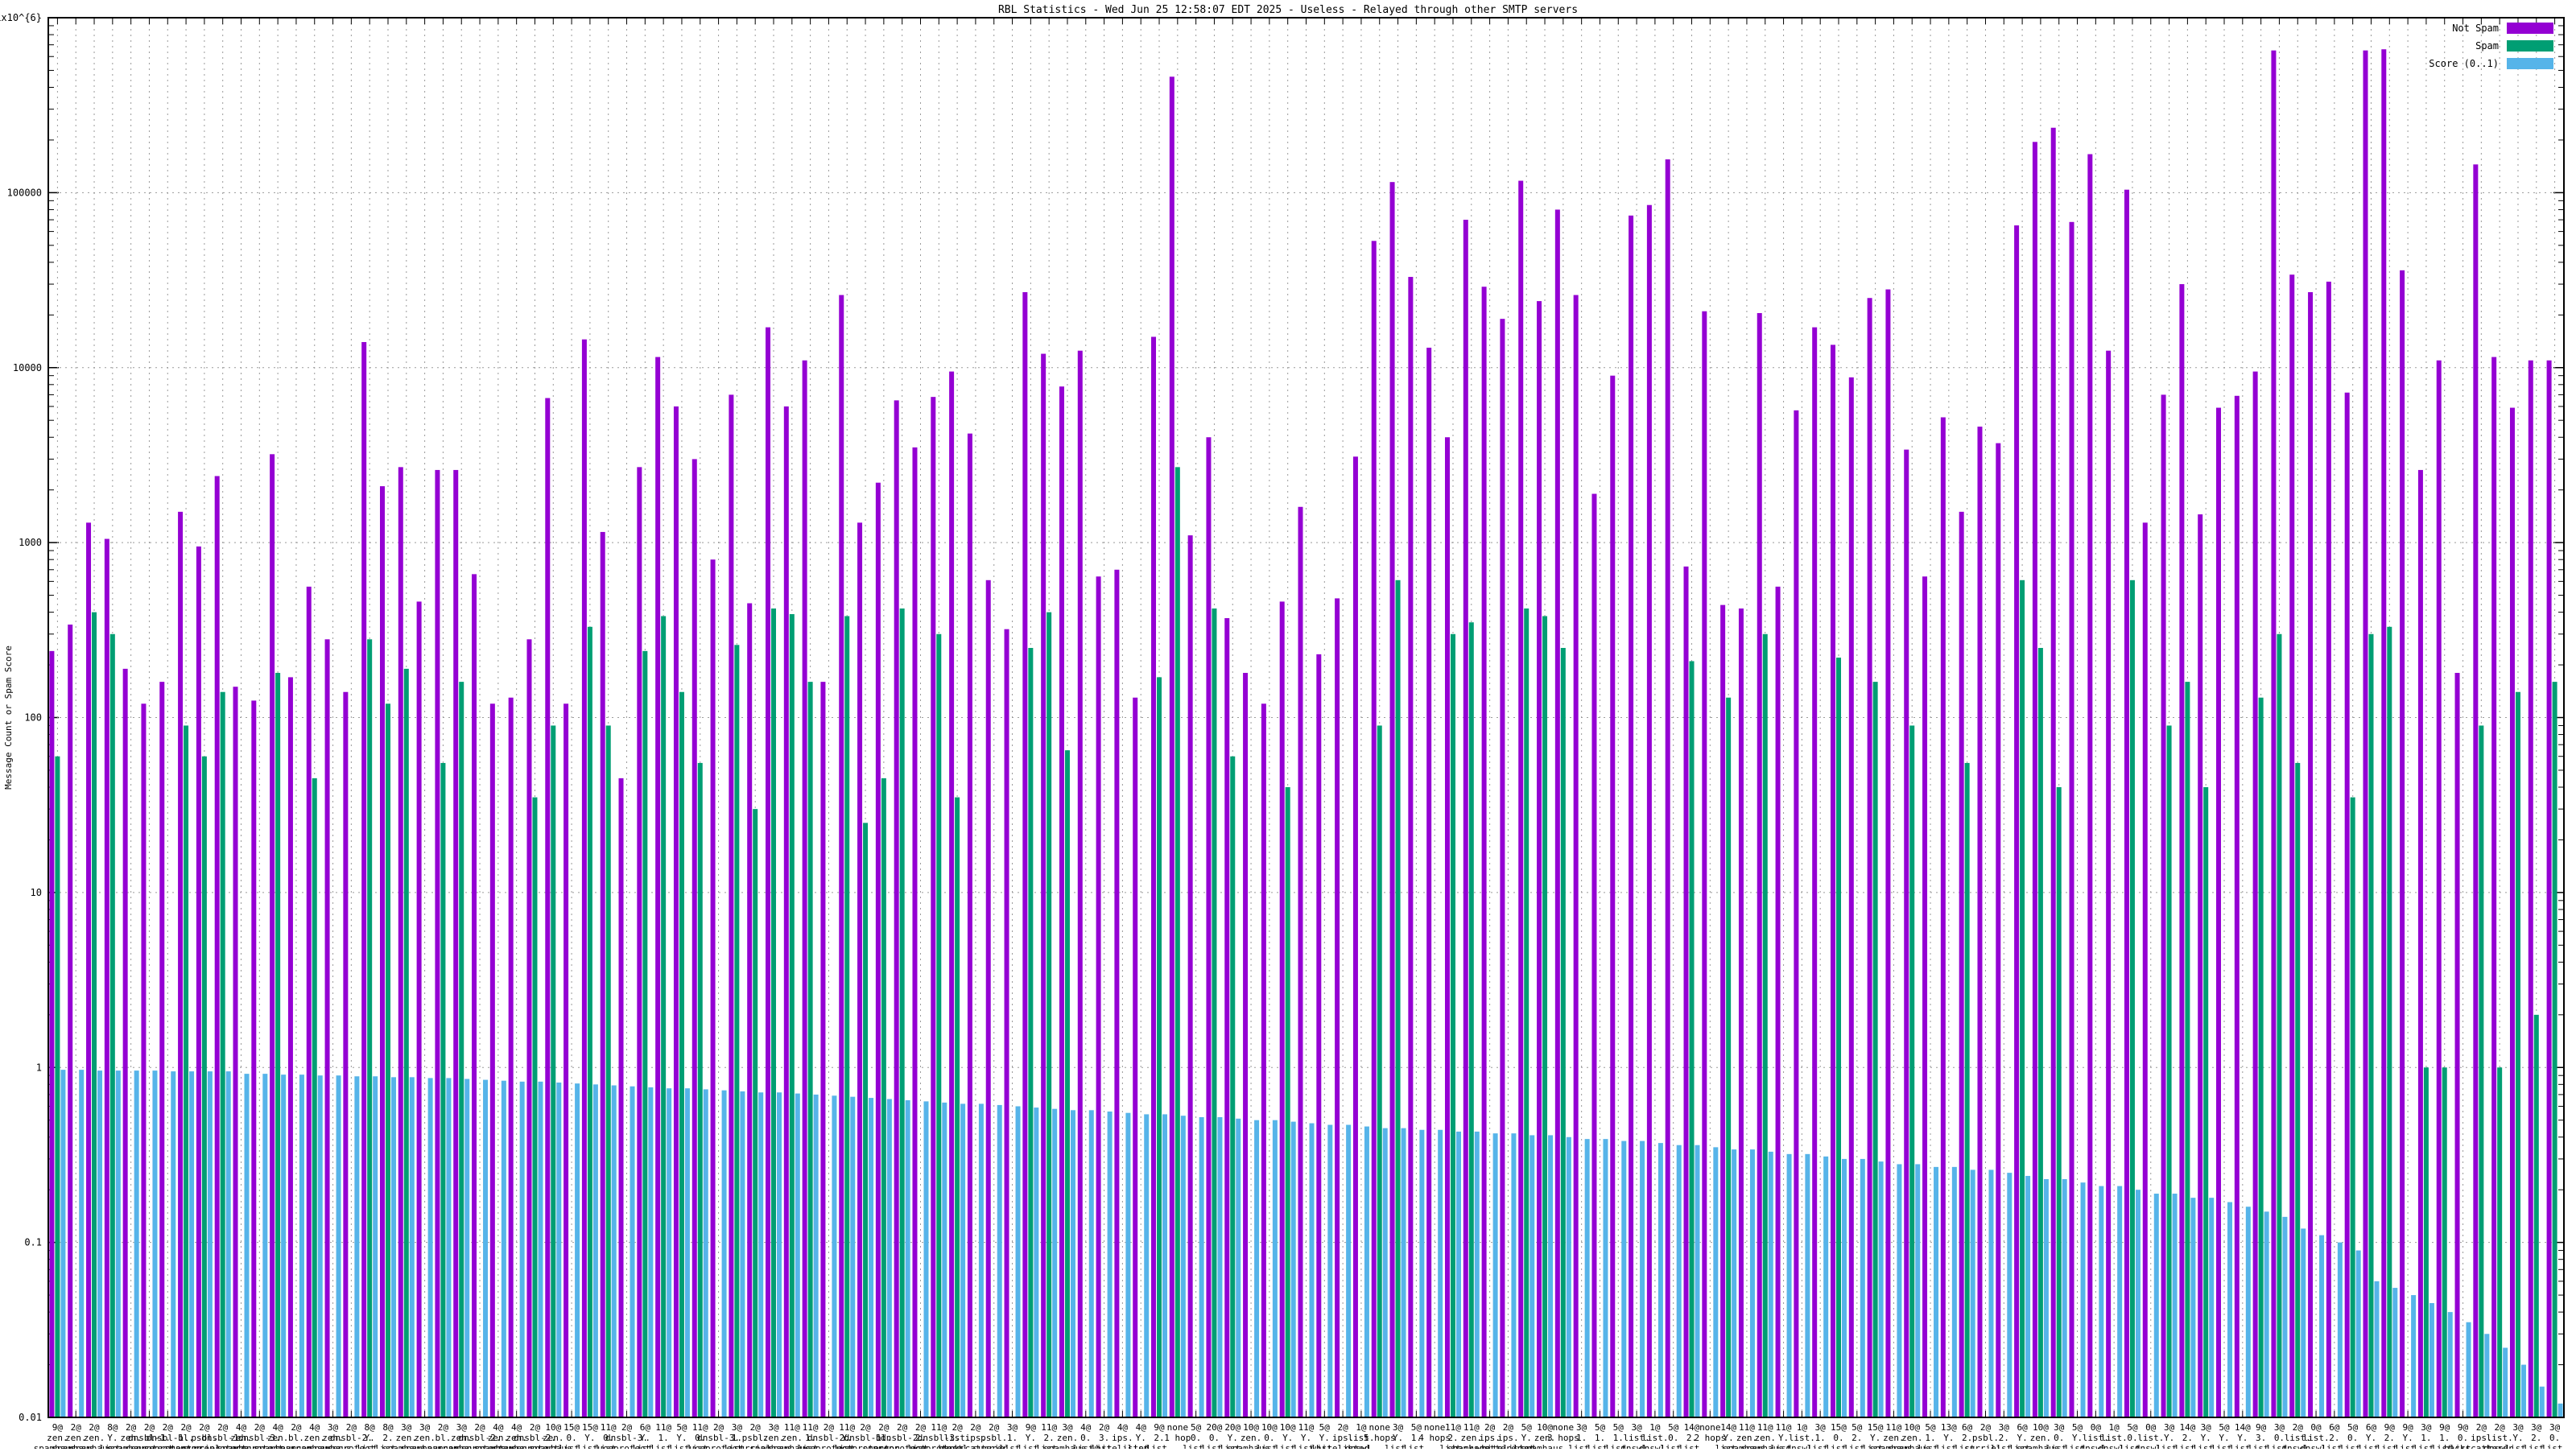  What do you see at coordinates (1342, 1446) in the screenshot?
I see `x-tick-label: whitelisted.` at bounding box center [1342, 1446].